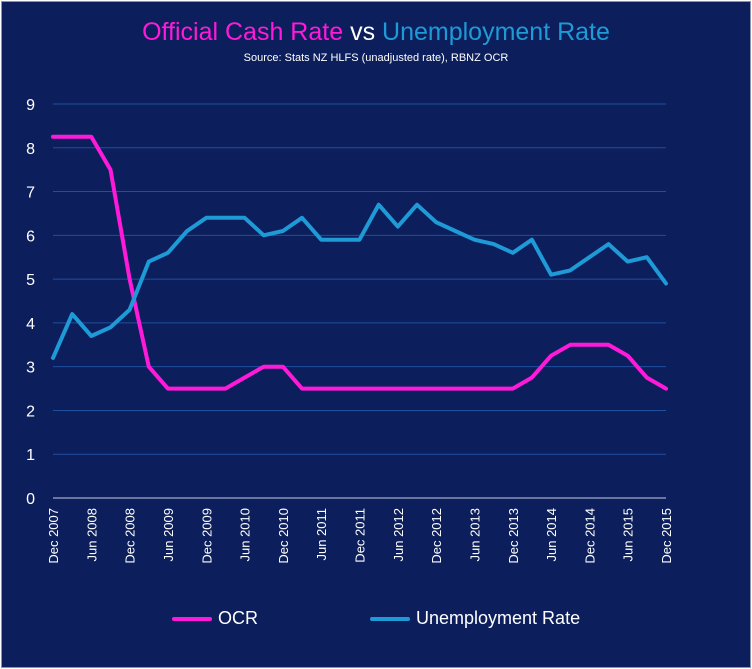  Describe the element at coordinates (91, 535) in the screenshot. I see `x-tick-label: Jun 2008` at that location.